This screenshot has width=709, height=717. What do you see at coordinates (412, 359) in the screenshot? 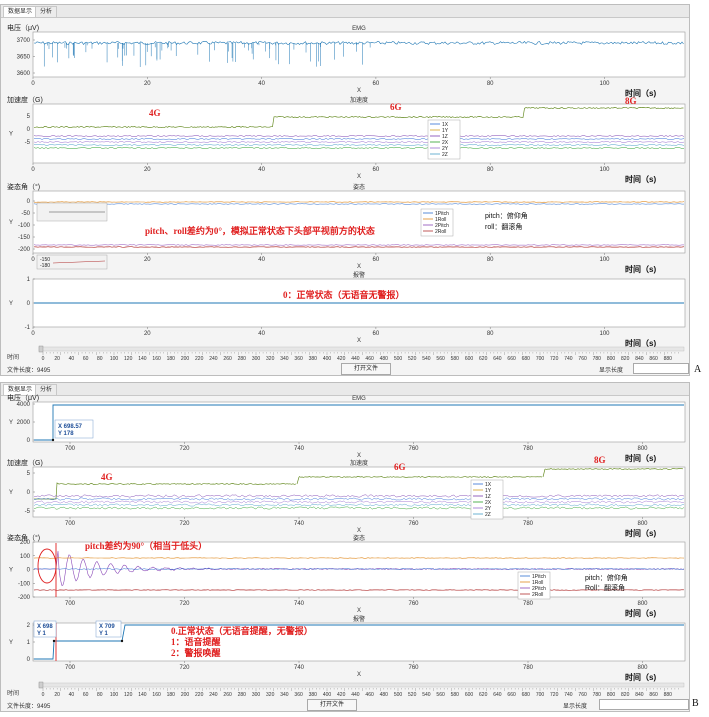
I see `a-scroll-tick-label: 520` at bounding box center [412, 359].